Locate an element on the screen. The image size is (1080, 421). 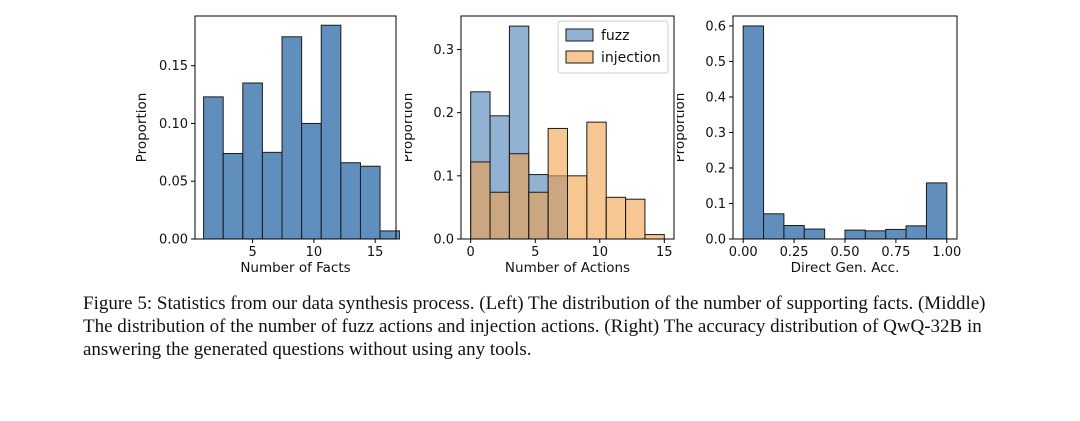
xtick-label-right-2: 0.50 is located at coordinates (845, 252).